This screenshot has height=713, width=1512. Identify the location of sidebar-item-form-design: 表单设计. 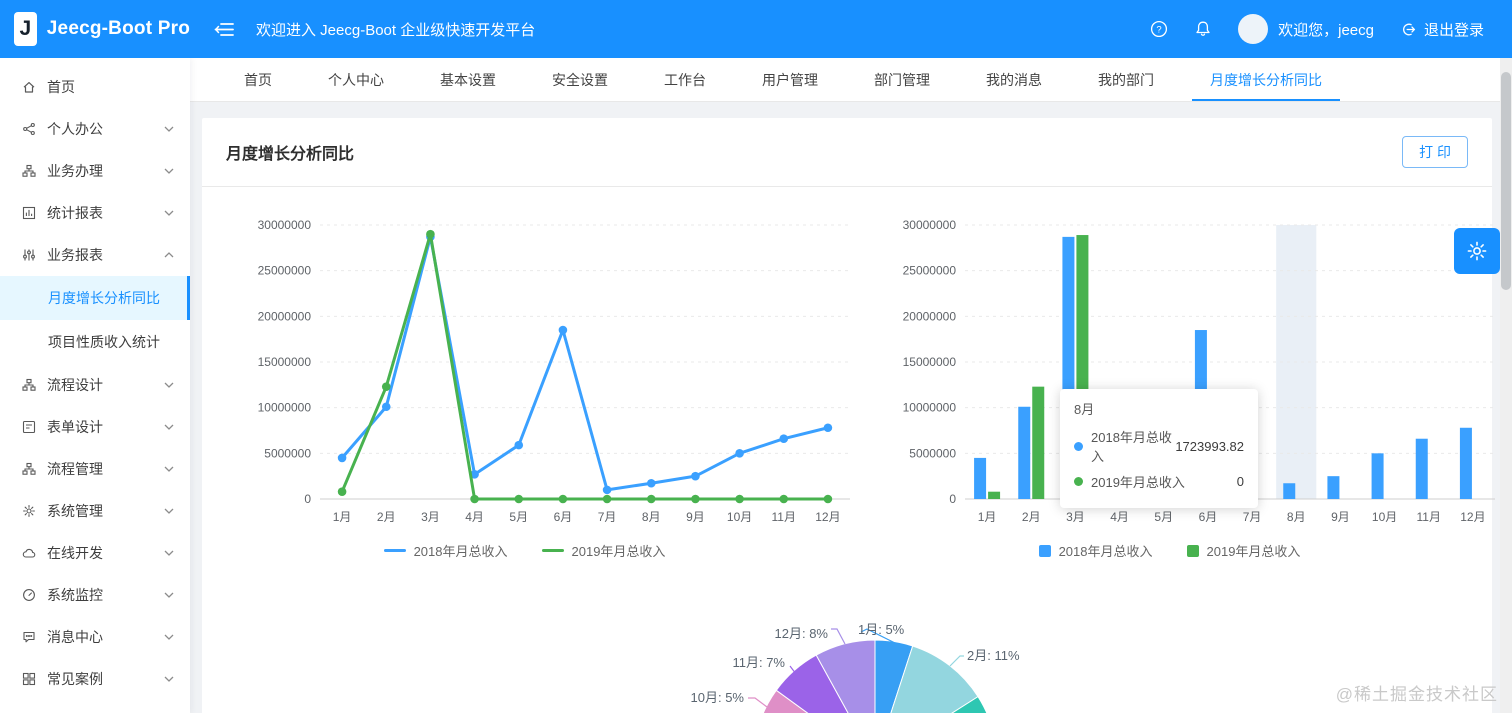
(95, 427).